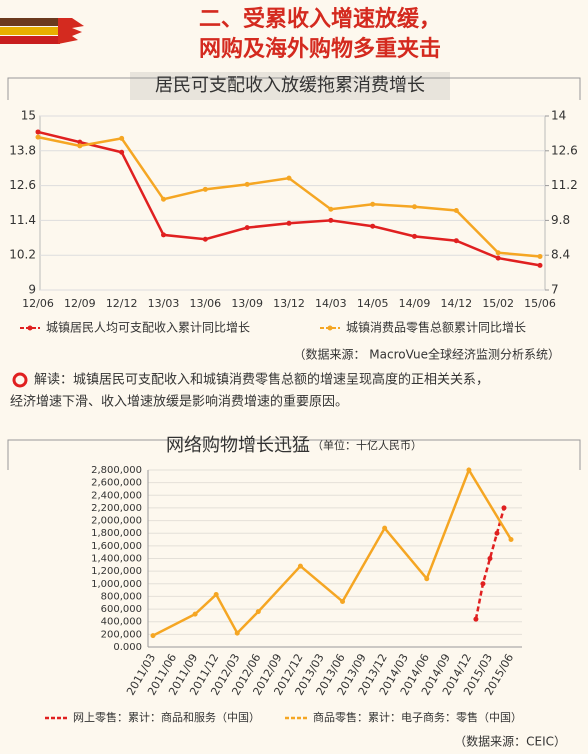  I want to click on x-tick-label: 12/06, so click(38, 303).